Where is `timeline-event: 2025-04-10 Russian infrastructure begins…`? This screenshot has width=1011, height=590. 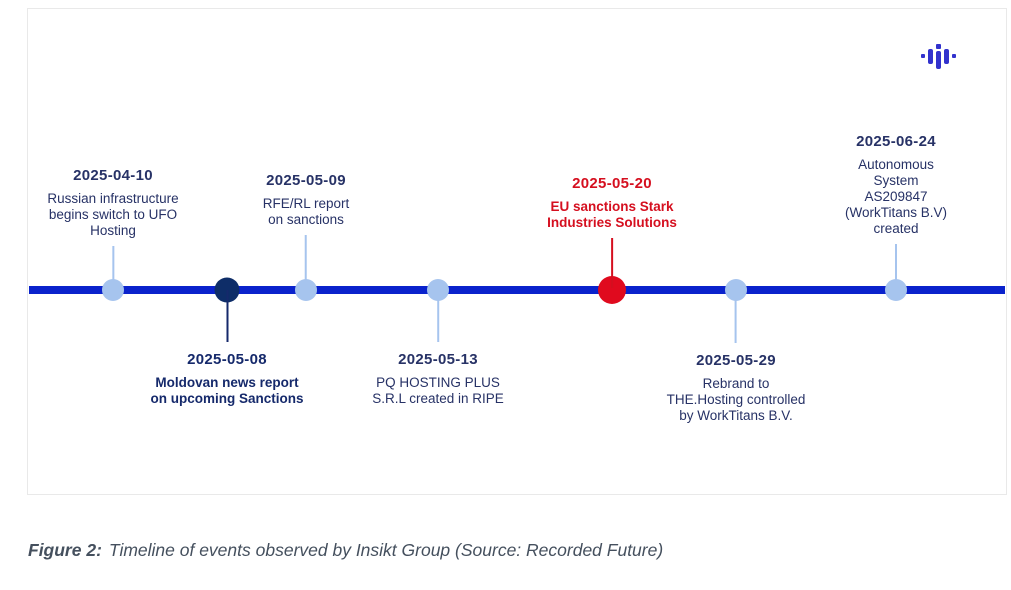
timeline-event: 2025-04-10 Russian infrastructure begins… is located at coordinates (113, 227).